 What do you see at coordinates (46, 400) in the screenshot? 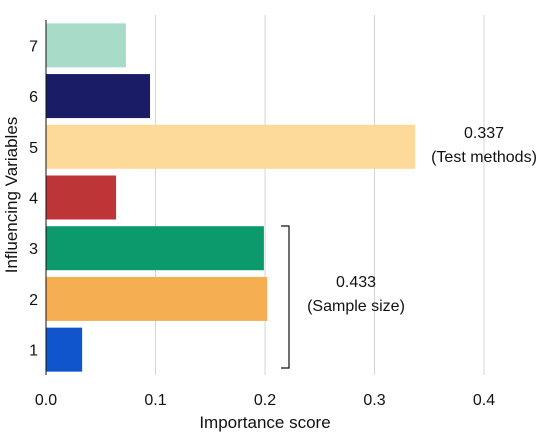
I see `x-tick-label: 0.0` at bounding box center [46, 400].